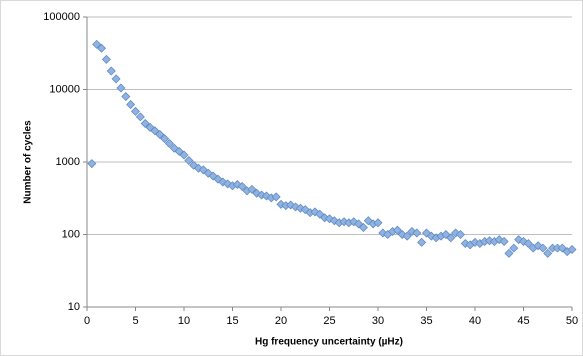  Describe the element at coordinates (475, 321) in the screenshot. I see `x-tick-label: 40` at that location.